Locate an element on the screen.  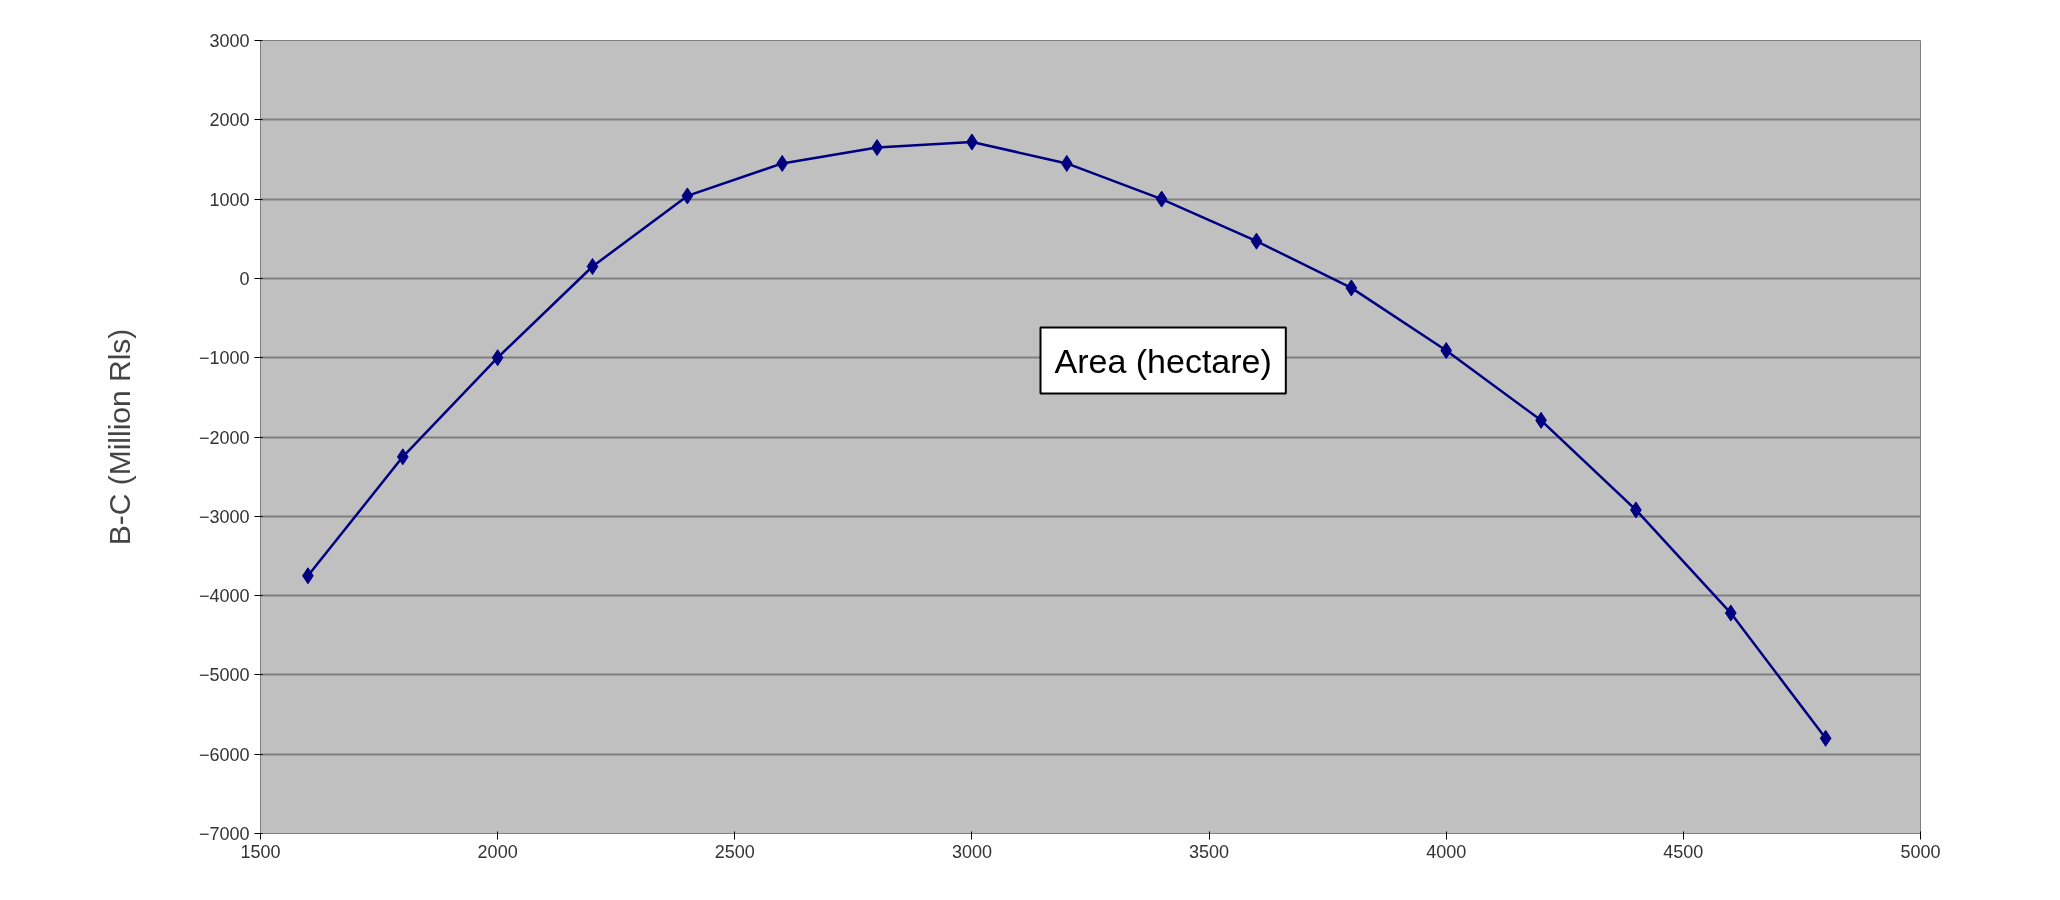
x-tick-label: 2500 is located at coordinates (734, 851).